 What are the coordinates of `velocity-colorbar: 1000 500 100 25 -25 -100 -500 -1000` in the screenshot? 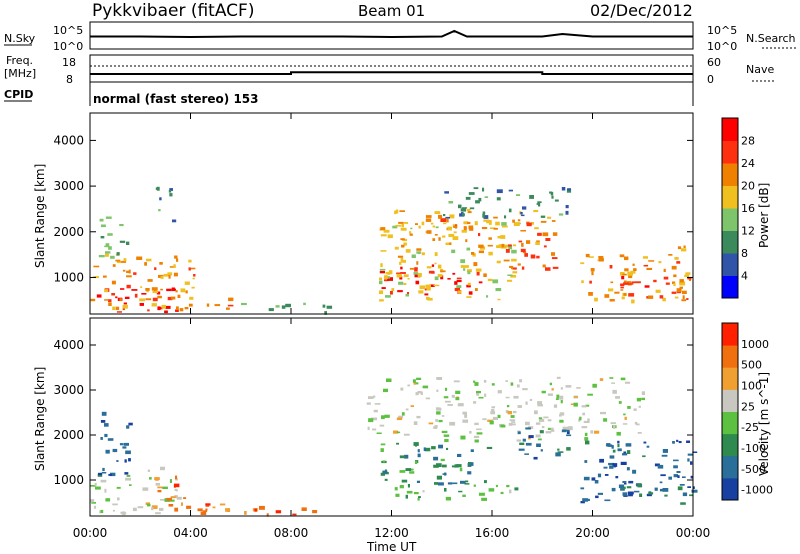 It's located at (747, 411).